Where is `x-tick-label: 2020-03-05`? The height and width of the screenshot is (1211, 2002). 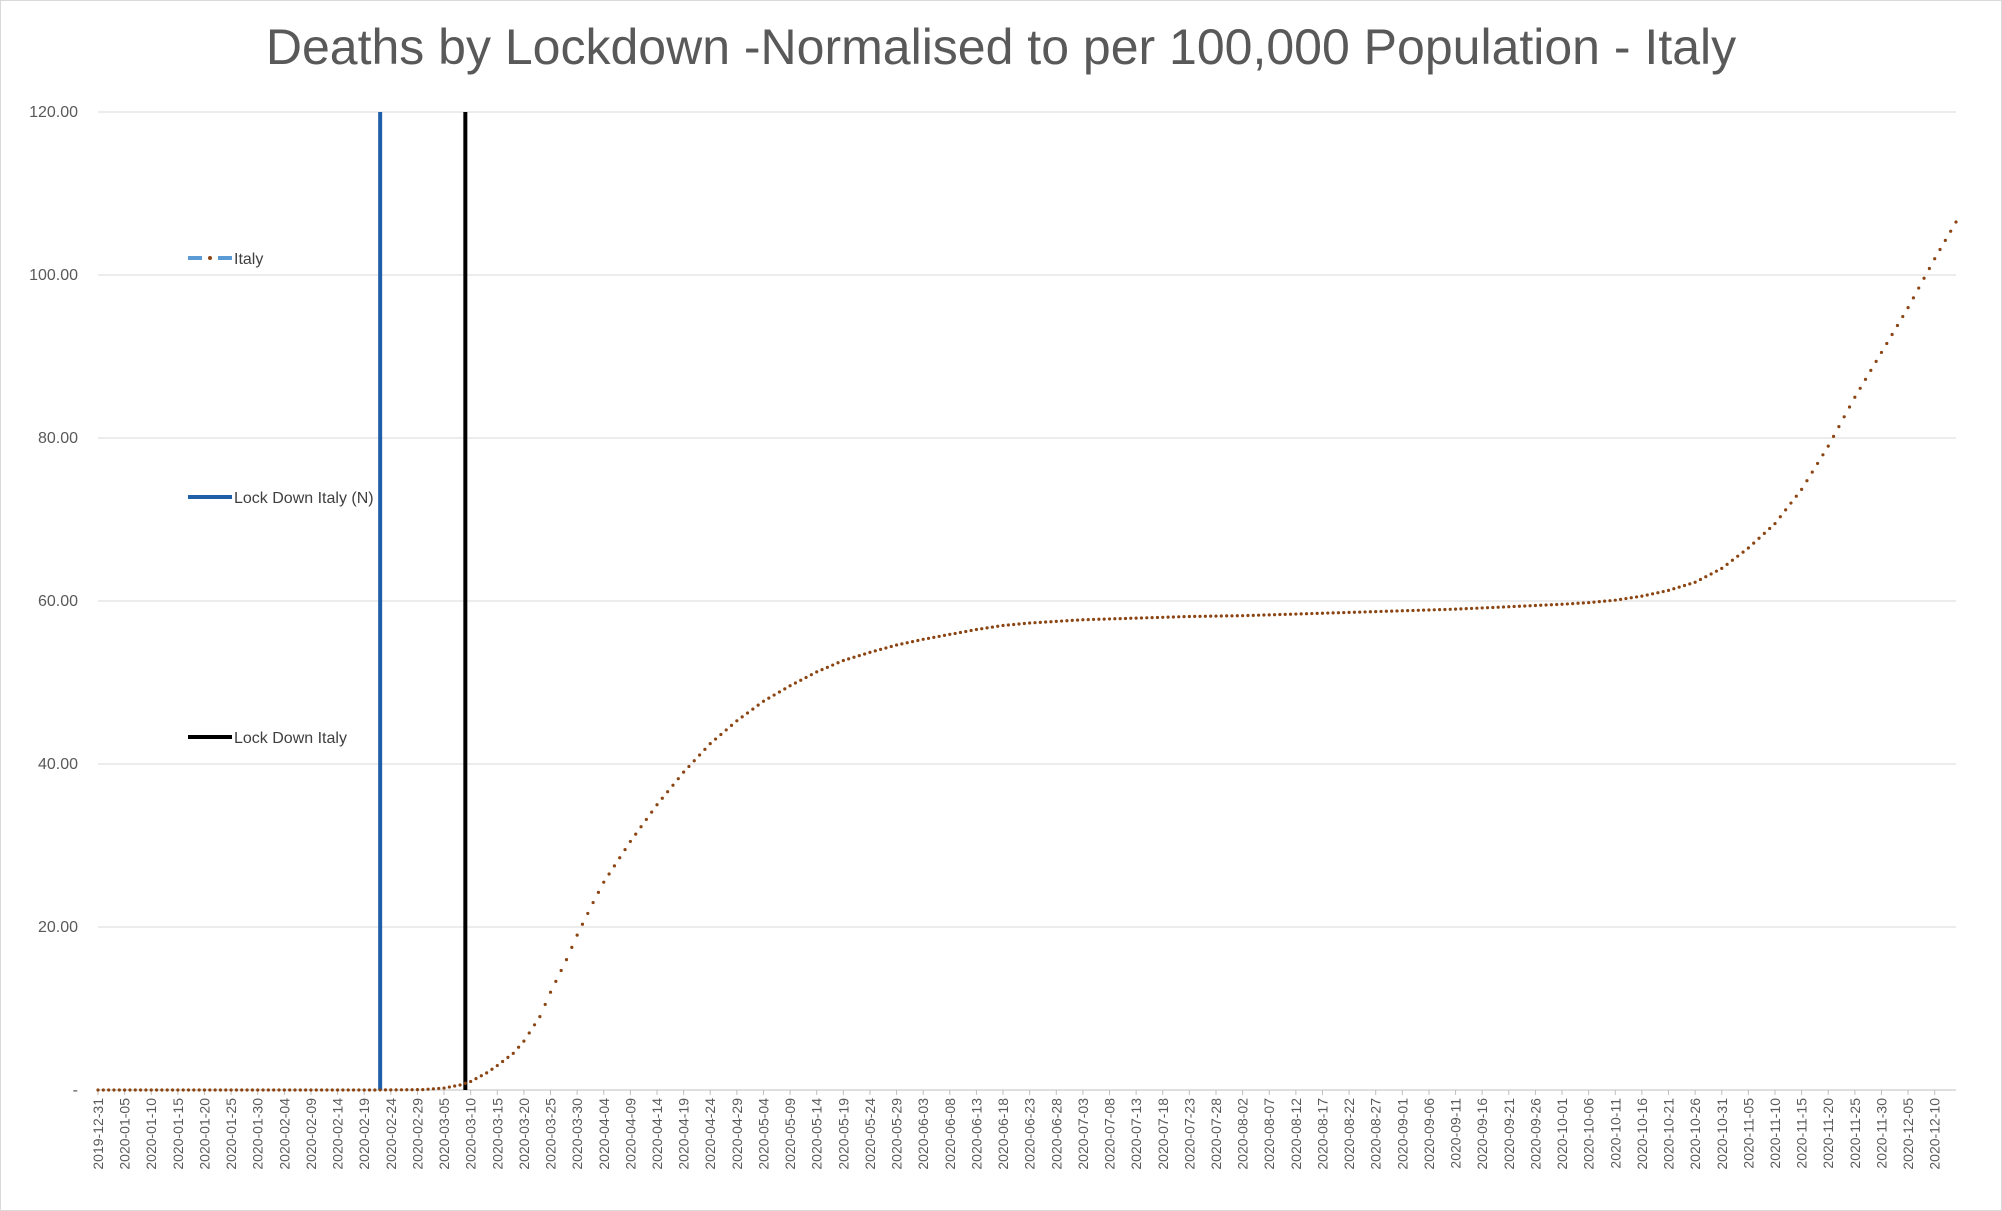 x-tick-label: 2020-03-05 is located at coordinates (444, 1134).